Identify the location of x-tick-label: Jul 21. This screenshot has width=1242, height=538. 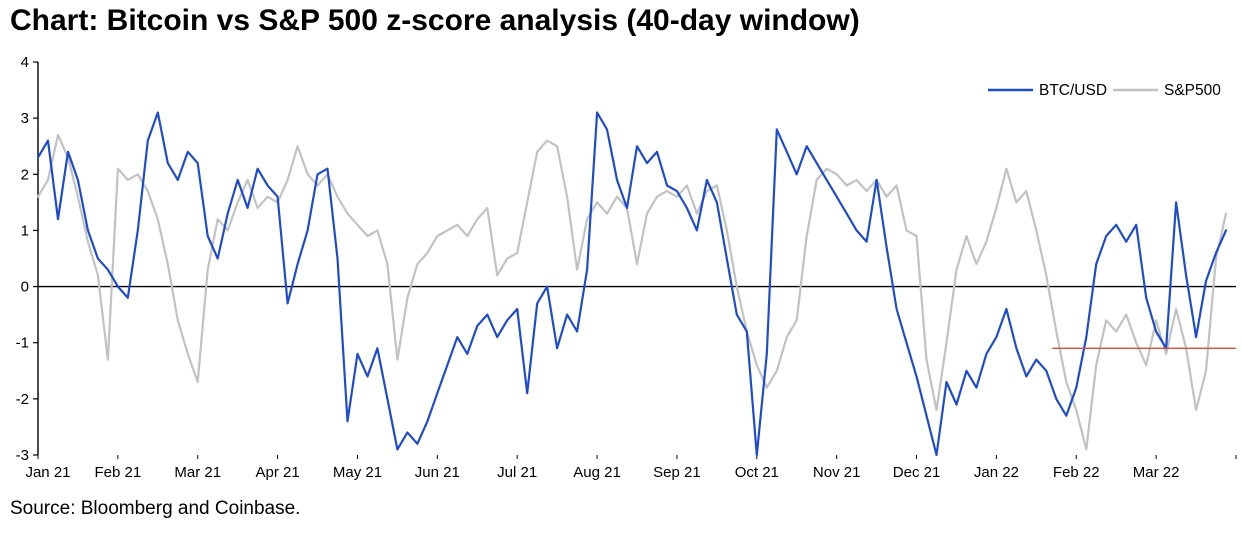
(517, 472).